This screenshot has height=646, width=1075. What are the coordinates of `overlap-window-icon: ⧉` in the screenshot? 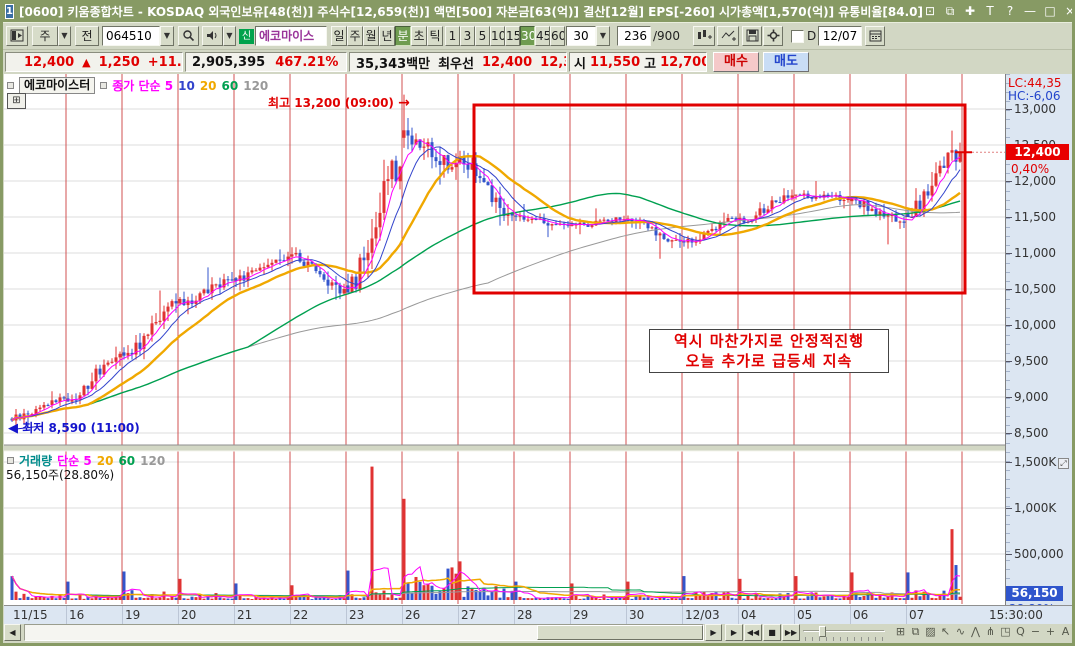 It's located at (915, 631).